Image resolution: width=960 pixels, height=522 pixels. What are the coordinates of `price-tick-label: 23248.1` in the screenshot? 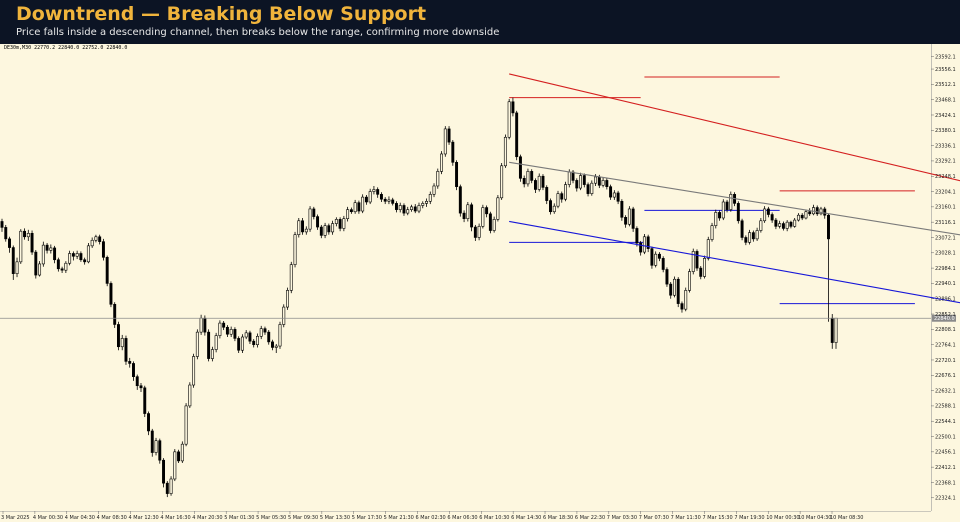 It's located at (945, 177).